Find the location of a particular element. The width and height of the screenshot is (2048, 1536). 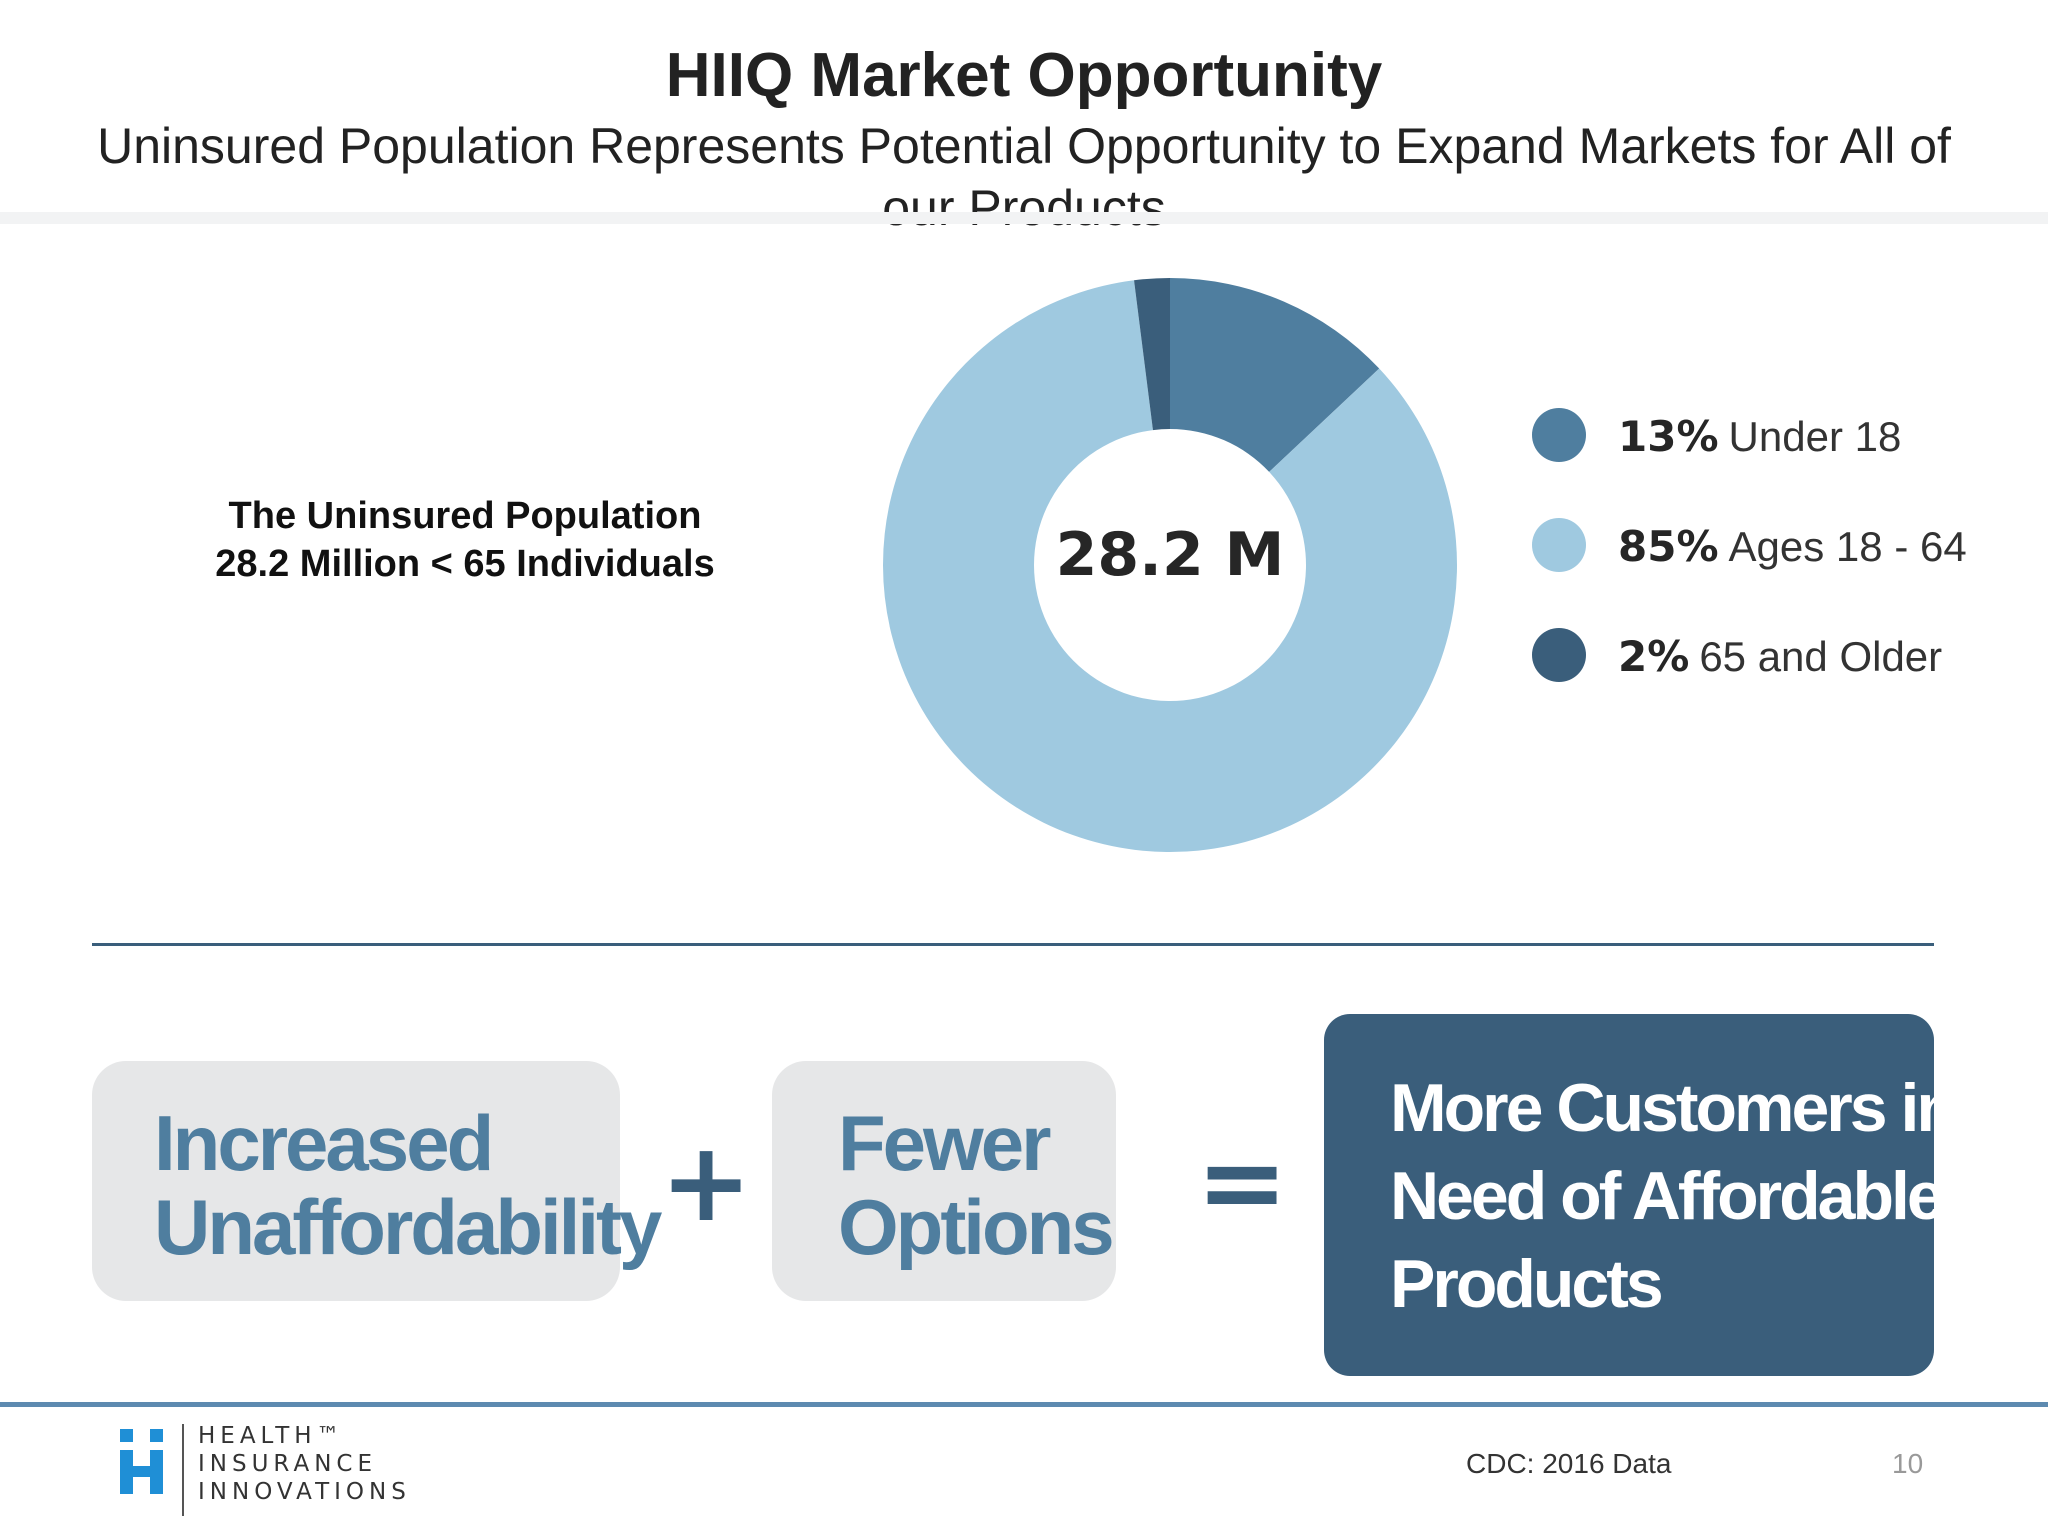

logo-mark-crossbar is located at coordinates (141, 1471).